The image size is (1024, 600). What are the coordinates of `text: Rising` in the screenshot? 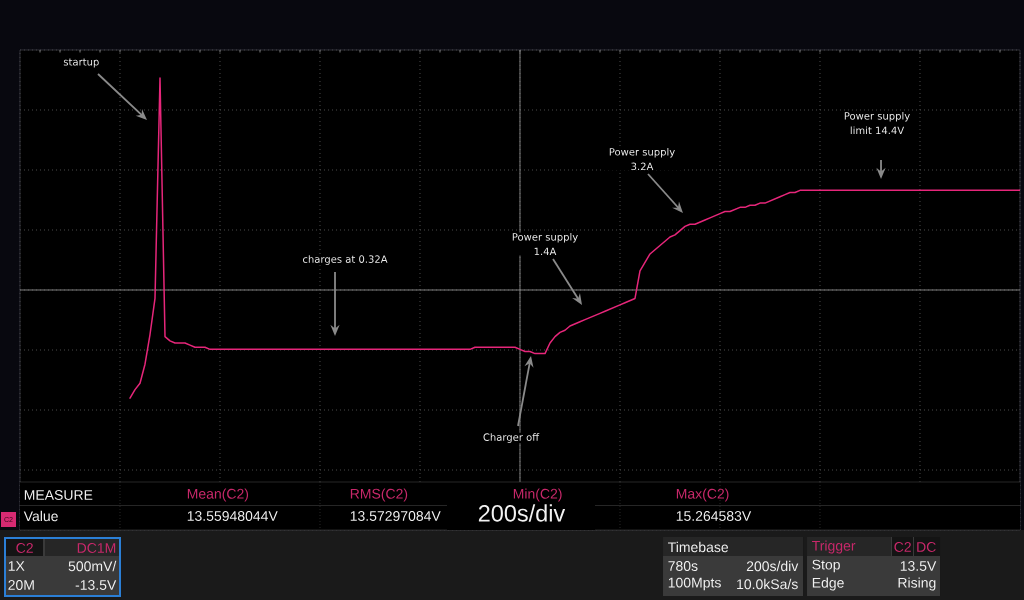 It's located at (917, 584).